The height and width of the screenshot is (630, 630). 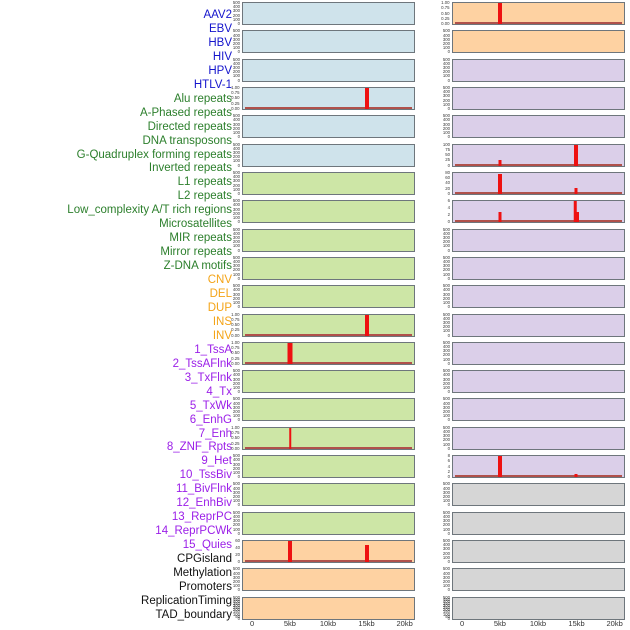 I want to click on row-label-inv: INV, so click(x=222, y=335).